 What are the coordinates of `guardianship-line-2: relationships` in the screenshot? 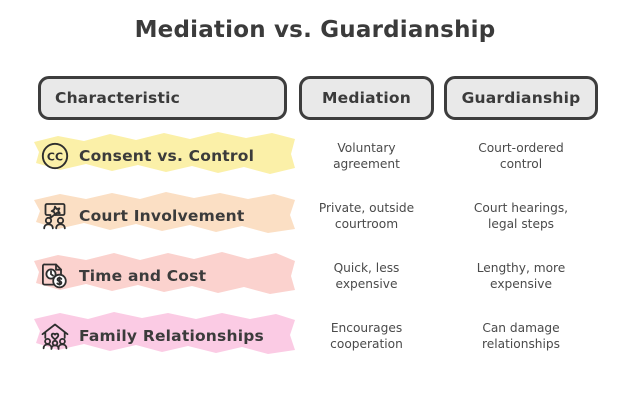 It's located at (521, 344).